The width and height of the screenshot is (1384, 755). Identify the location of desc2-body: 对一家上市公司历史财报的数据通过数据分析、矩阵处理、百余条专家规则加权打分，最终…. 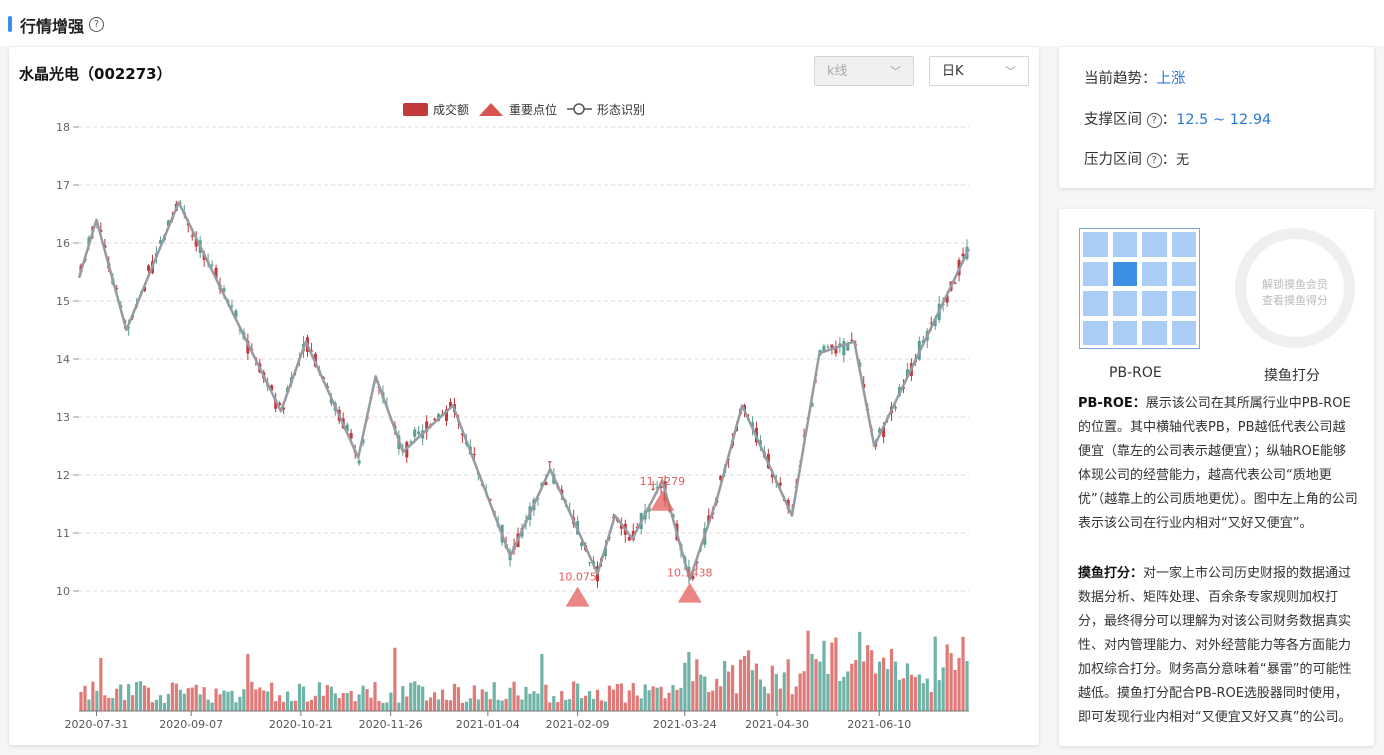
(1215, 645).